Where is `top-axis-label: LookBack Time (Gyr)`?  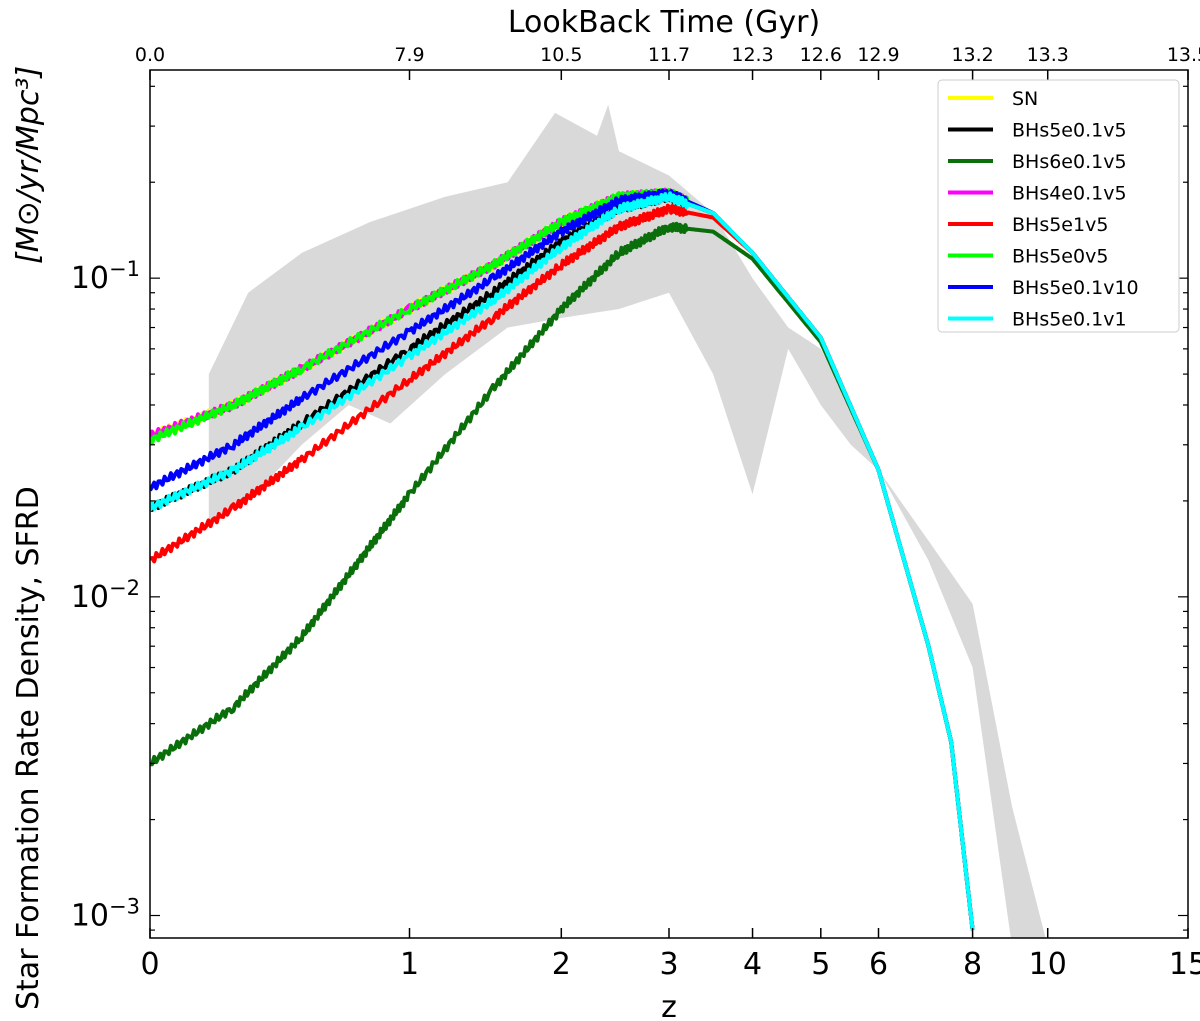 top-axis-label: LookBack Time (Gyr) is located at coordinates (664, 22).